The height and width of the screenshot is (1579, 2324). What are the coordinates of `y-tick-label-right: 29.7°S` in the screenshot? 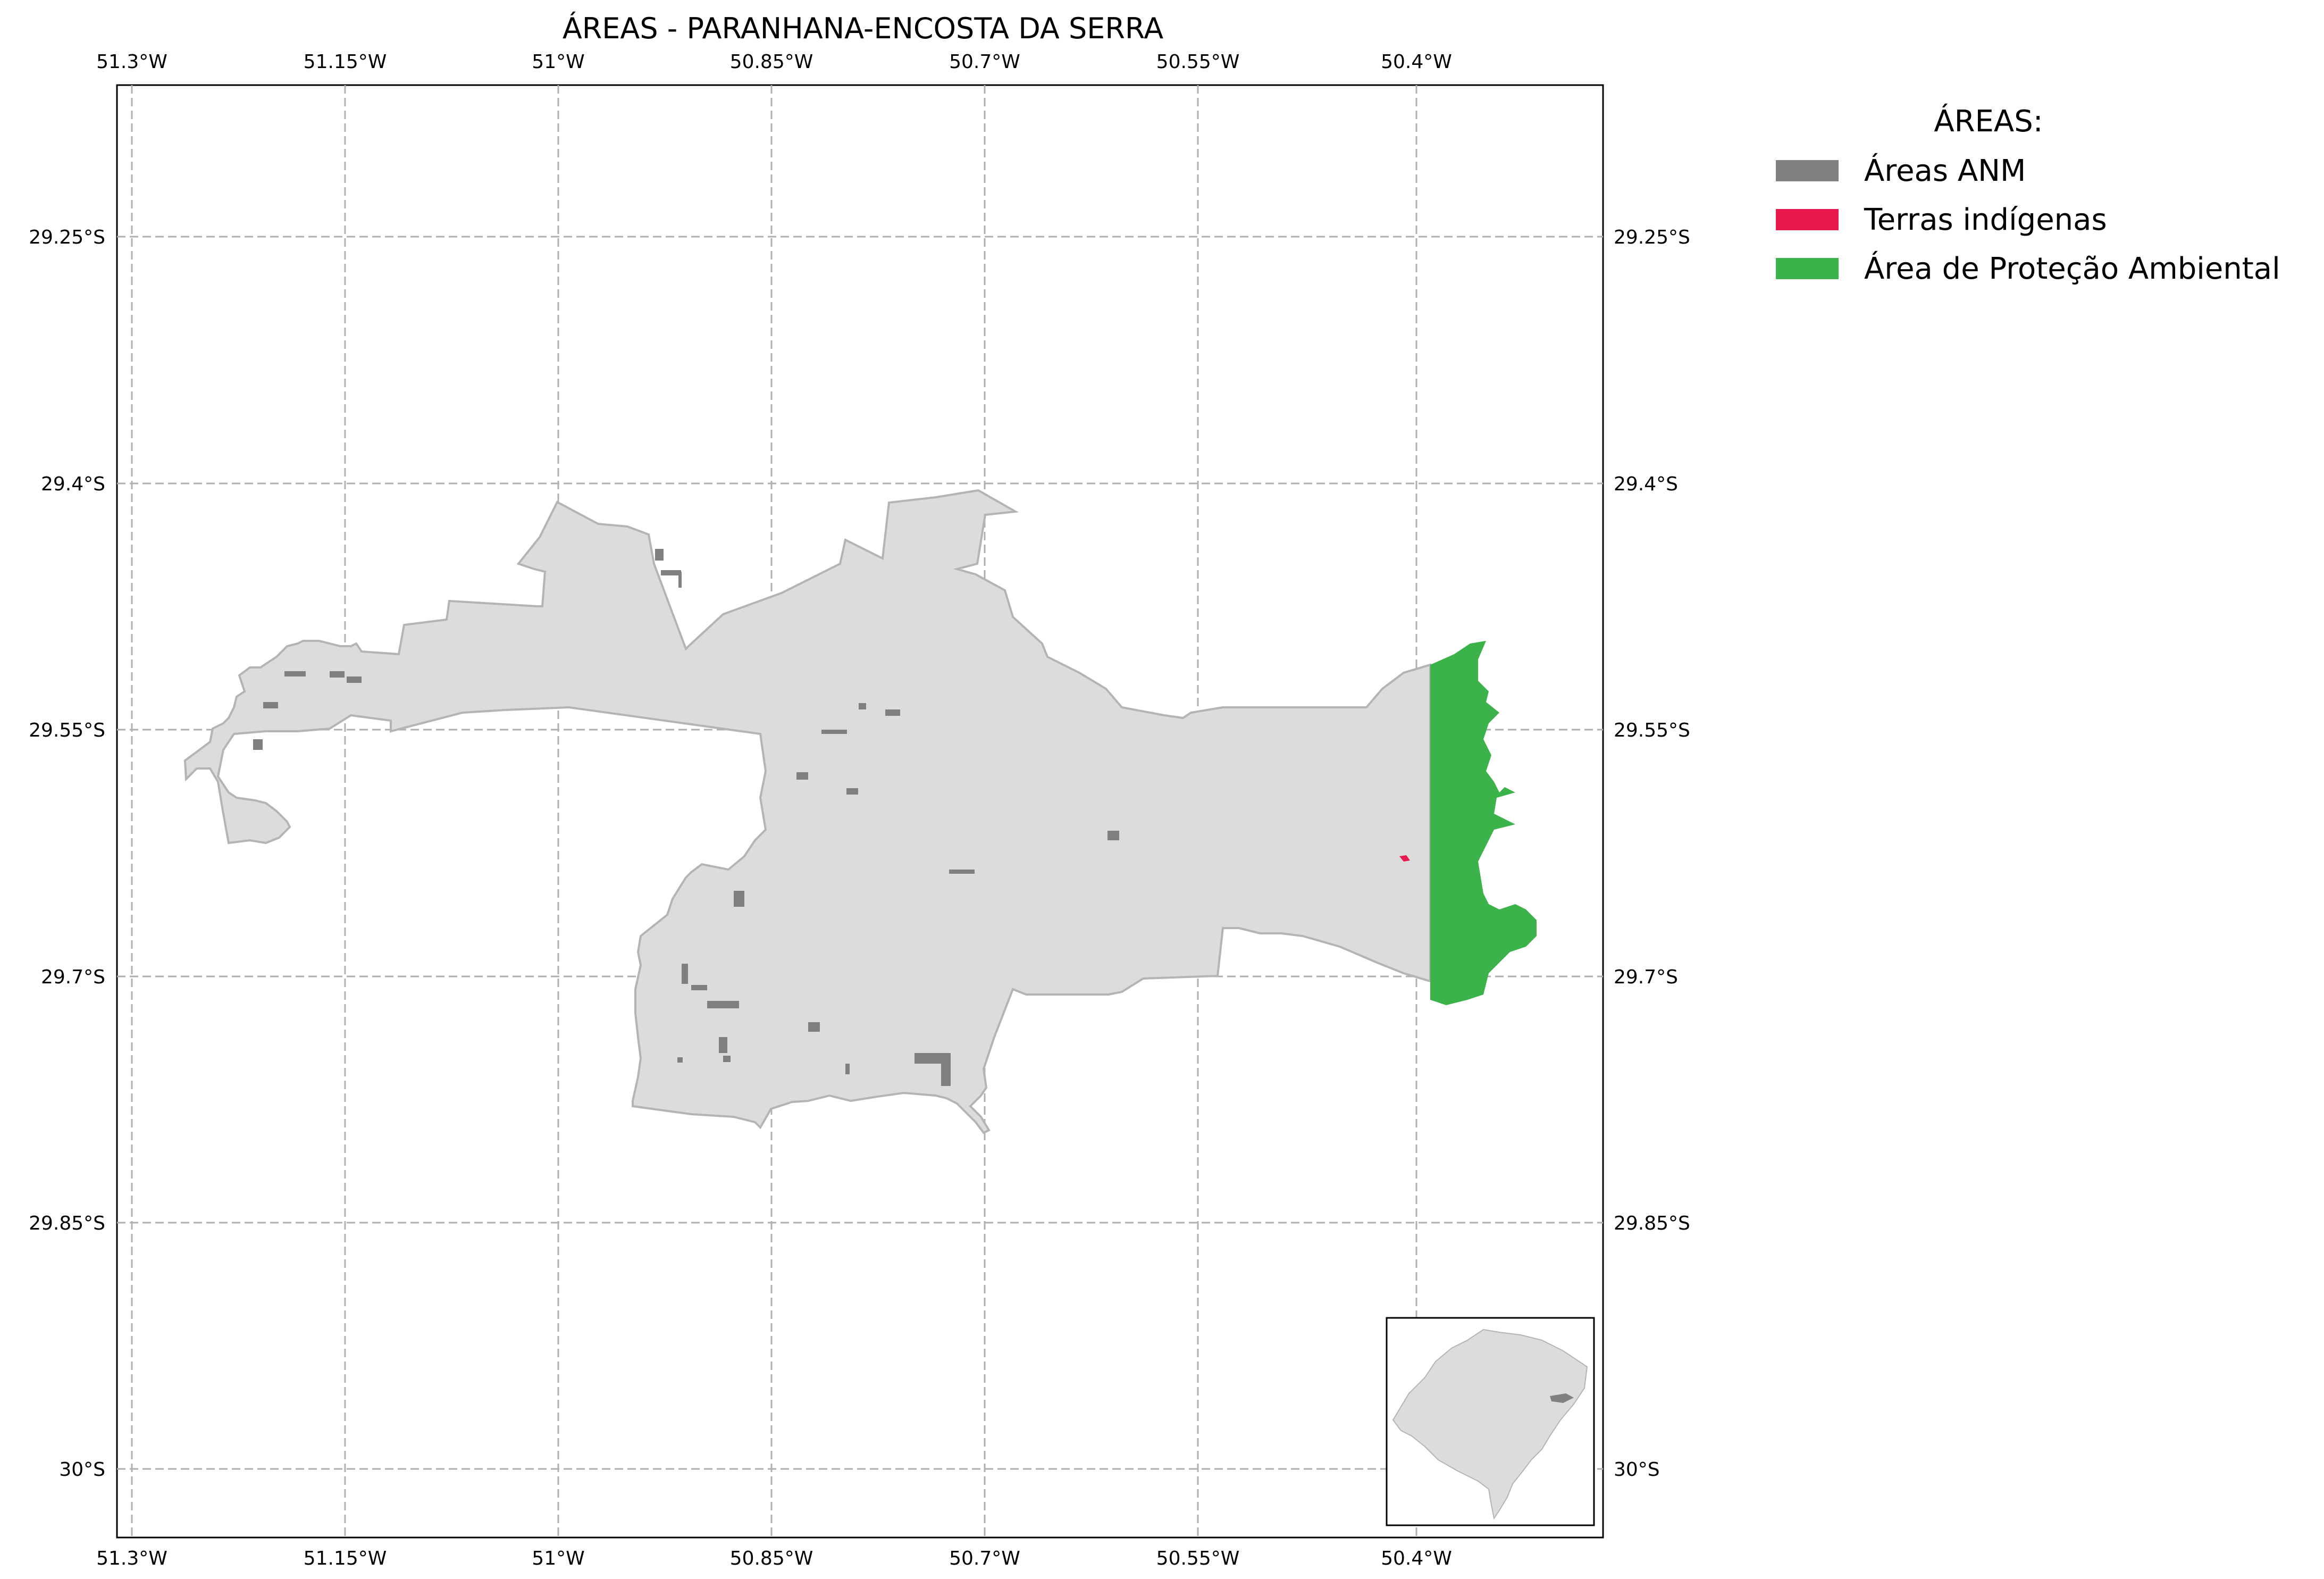 It's located at (1646, 977).